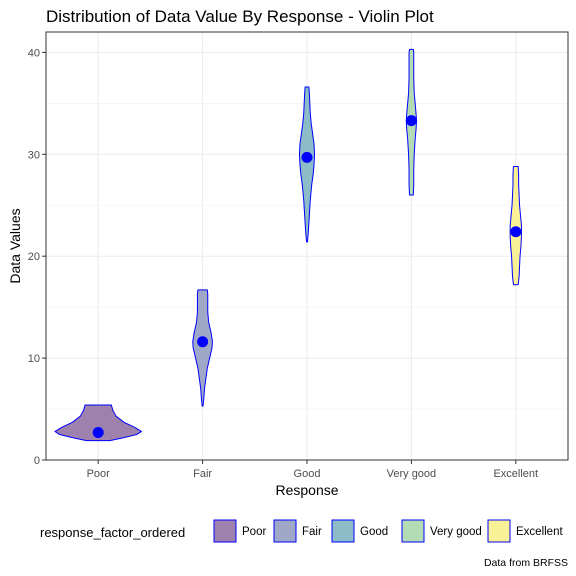  Describe the element at coordinates (34, 53) in the screenshot. I see `y-tick-label: 40` at that location.